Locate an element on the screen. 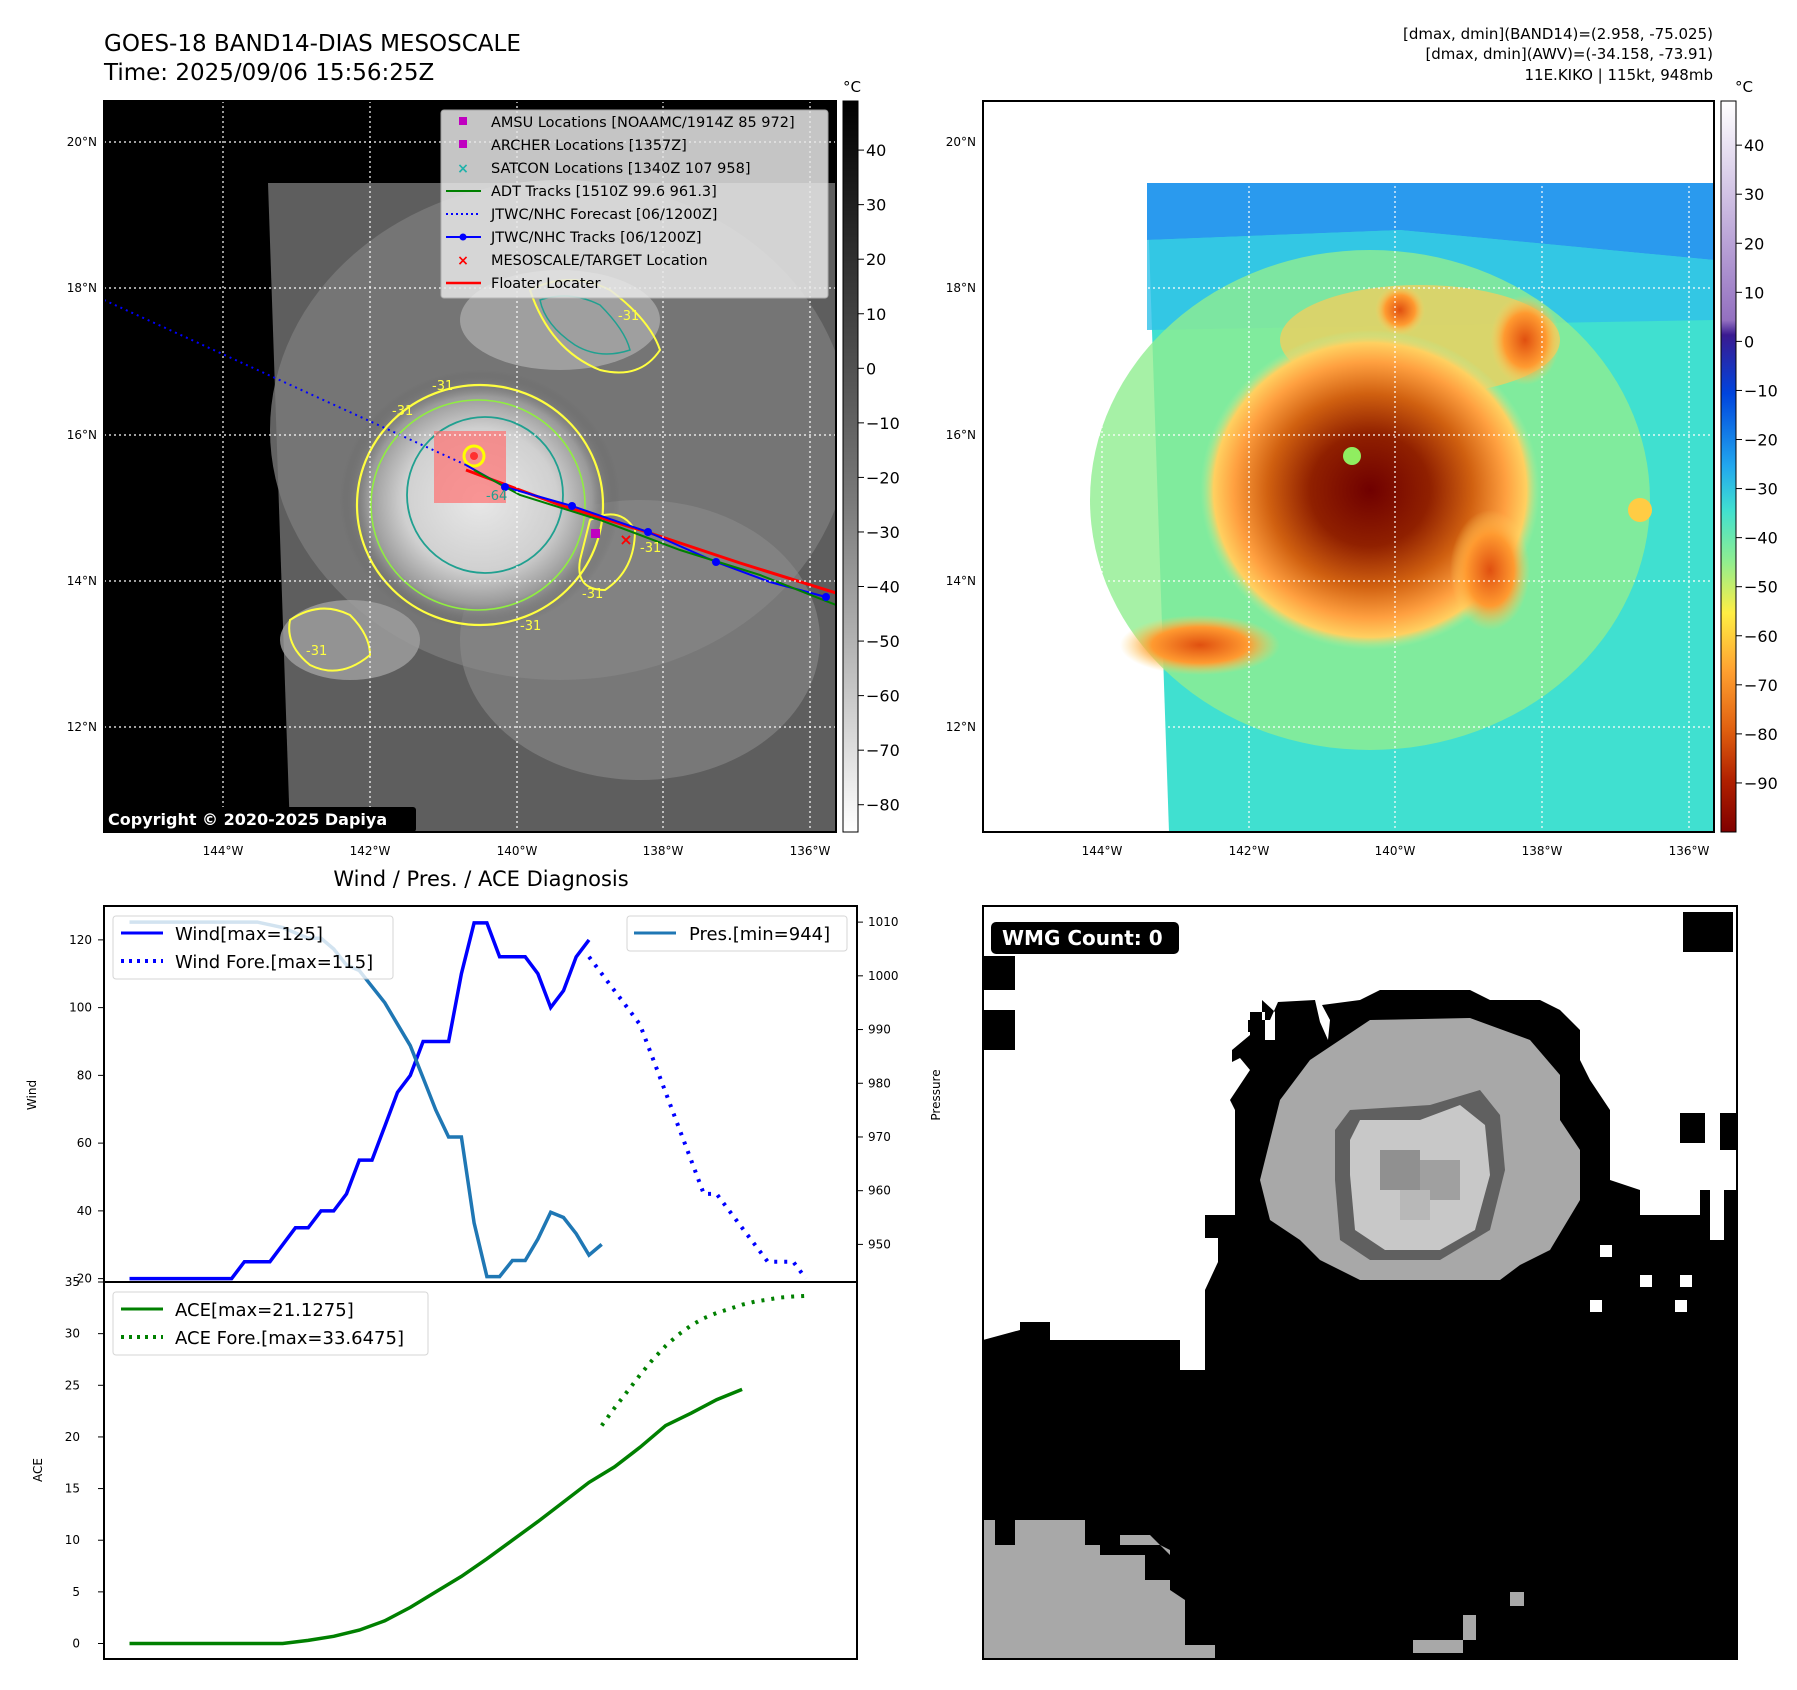 The image size is (1797, 1690). wv-colorbar-tick: −70 is located at coordinates (1761, 685).